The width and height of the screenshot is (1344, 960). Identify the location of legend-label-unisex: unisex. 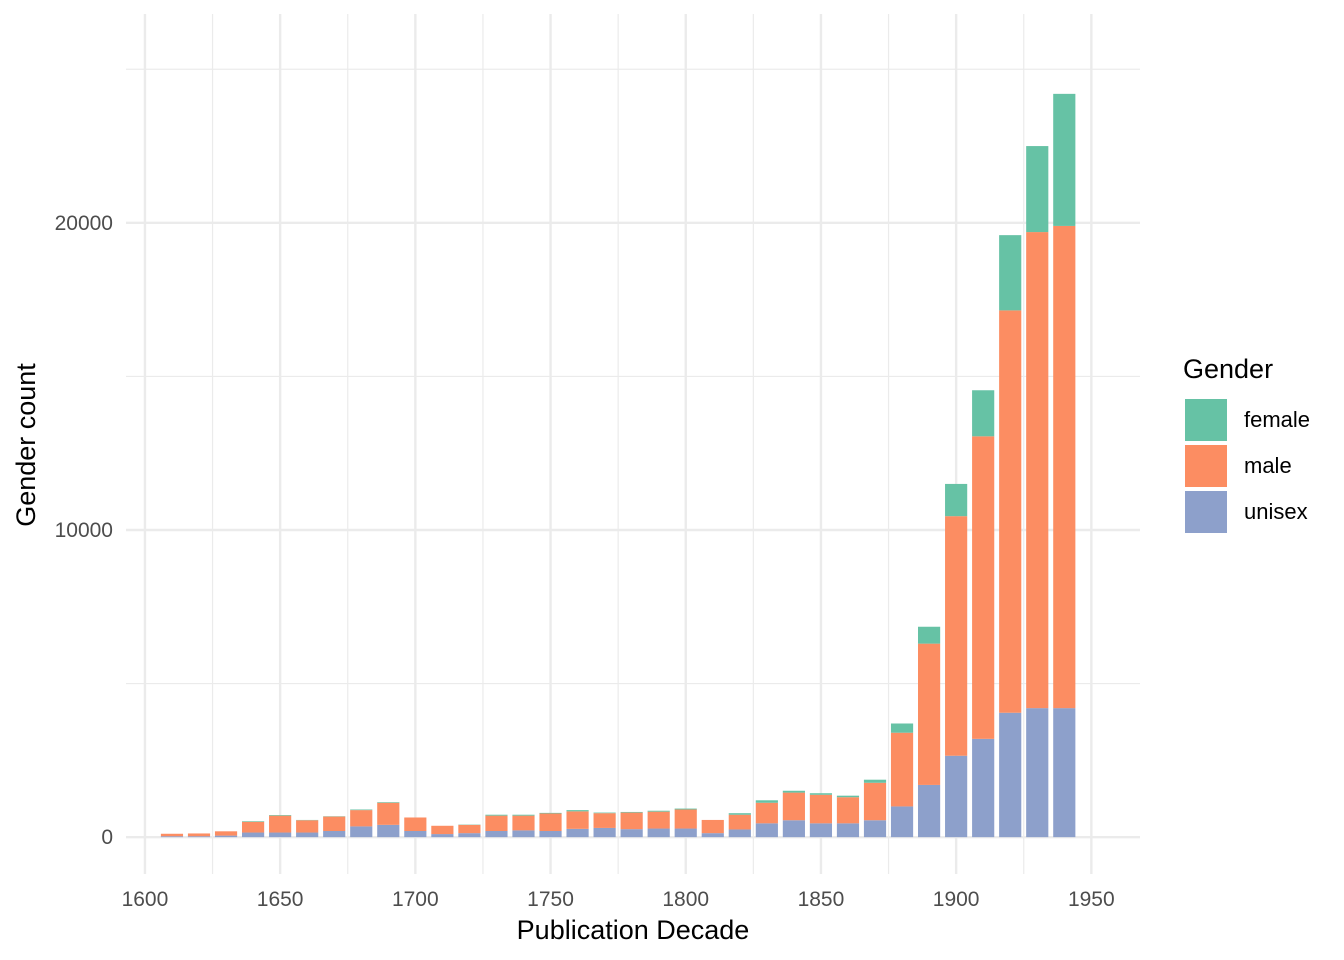
(1276, 511).